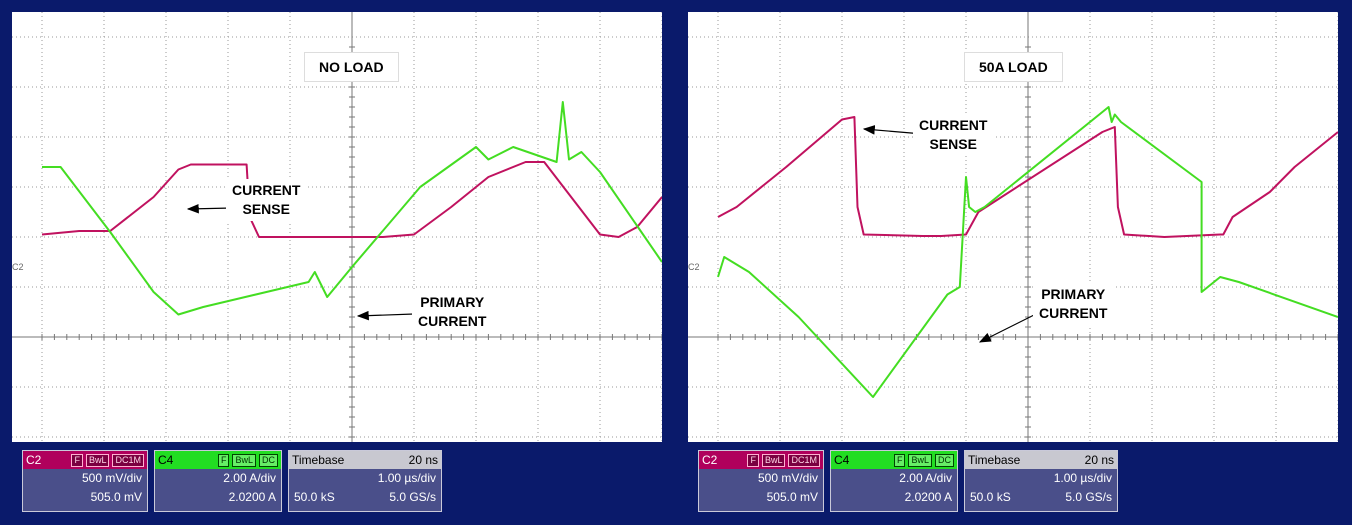 Image resolution: width=1352 pixels, height=525 pixels. I want to click on plot-title: NO LOAD, so click(351, 67).